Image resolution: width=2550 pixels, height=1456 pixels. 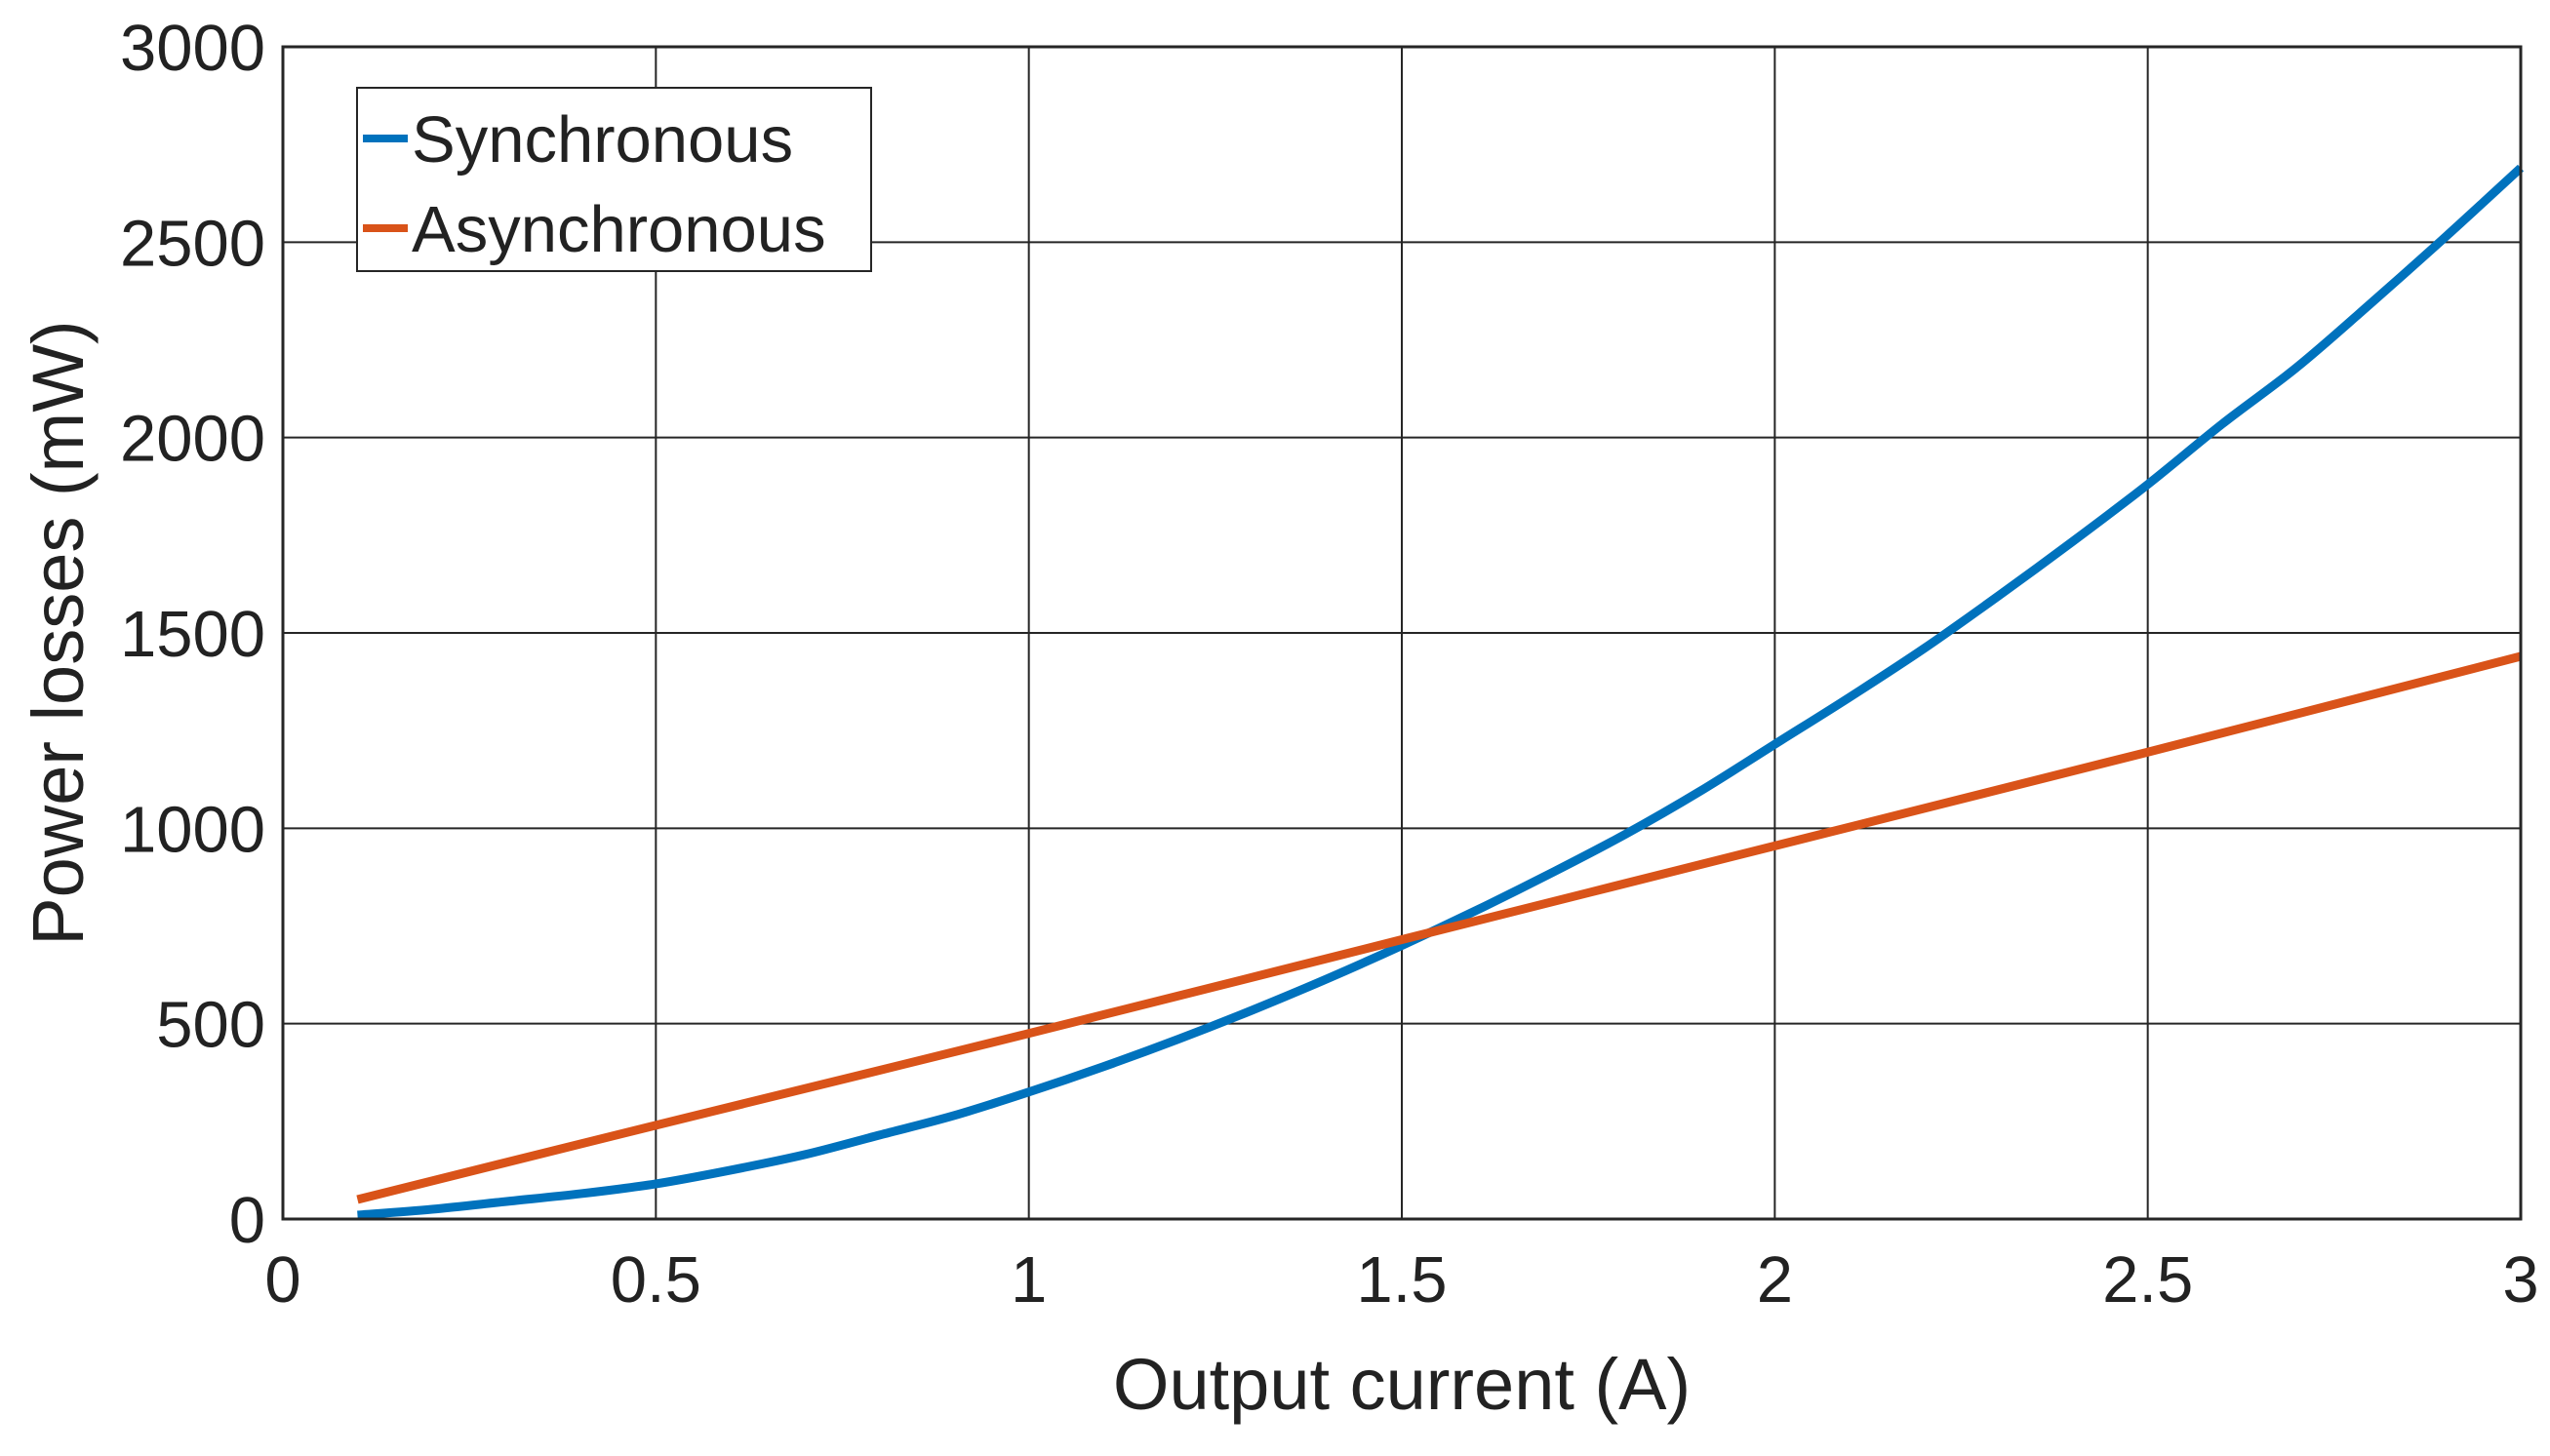 What do you see at coordinates (210, 1025) in the screenshot?
I see `y-tick-label: 500` at bounding box center [210, 1025].